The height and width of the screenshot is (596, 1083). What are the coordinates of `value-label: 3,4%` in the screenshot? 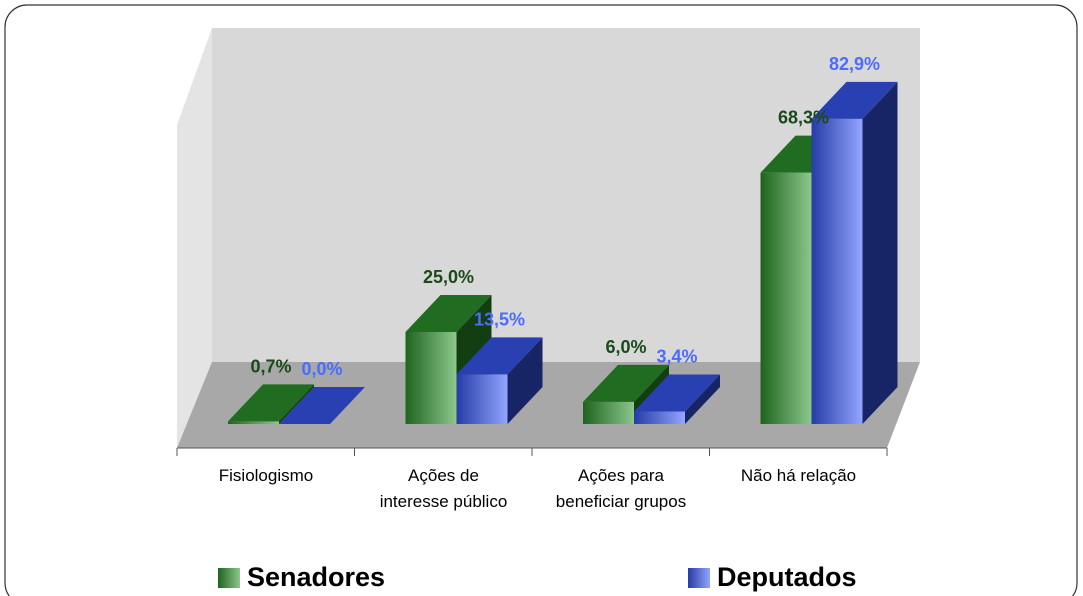 It's located at (676, 356).